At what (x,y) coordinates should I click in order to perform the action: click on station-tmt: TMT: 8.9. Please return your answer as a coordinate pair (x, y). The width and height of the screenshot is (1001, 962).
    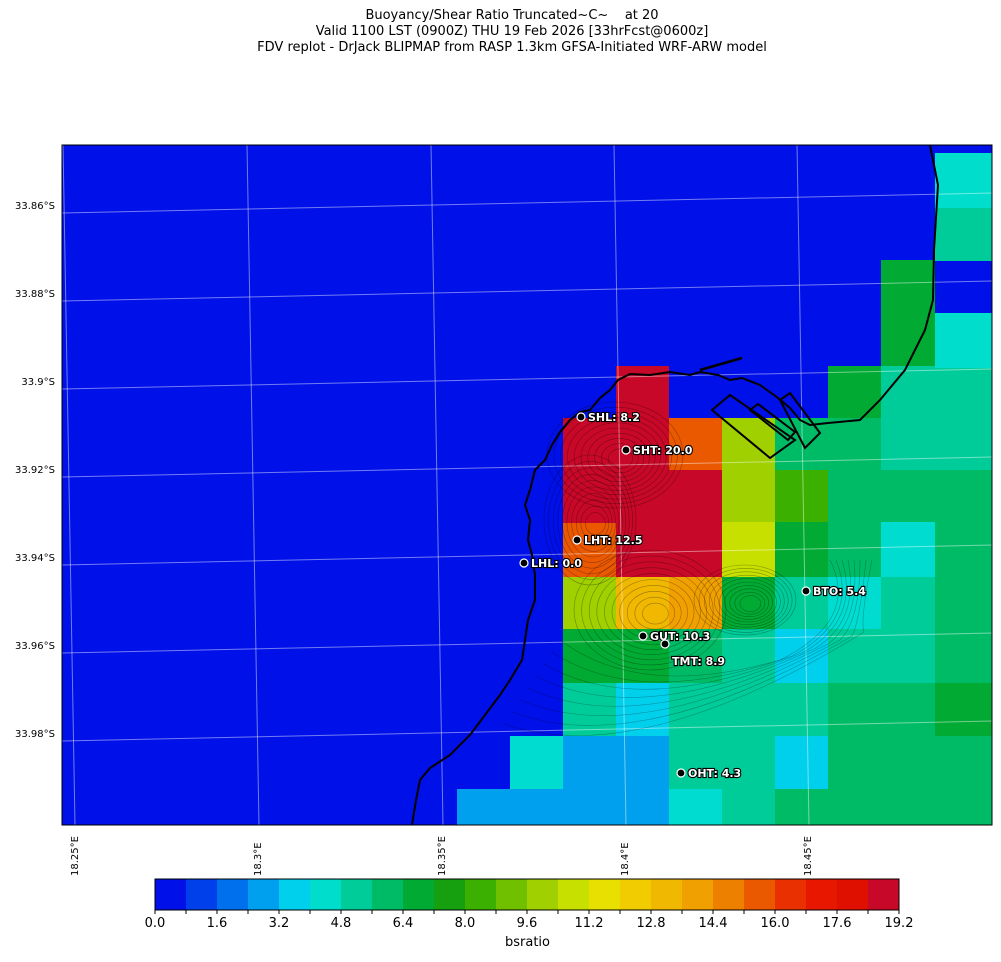
    Looking at the image, I should click on (693, 654).